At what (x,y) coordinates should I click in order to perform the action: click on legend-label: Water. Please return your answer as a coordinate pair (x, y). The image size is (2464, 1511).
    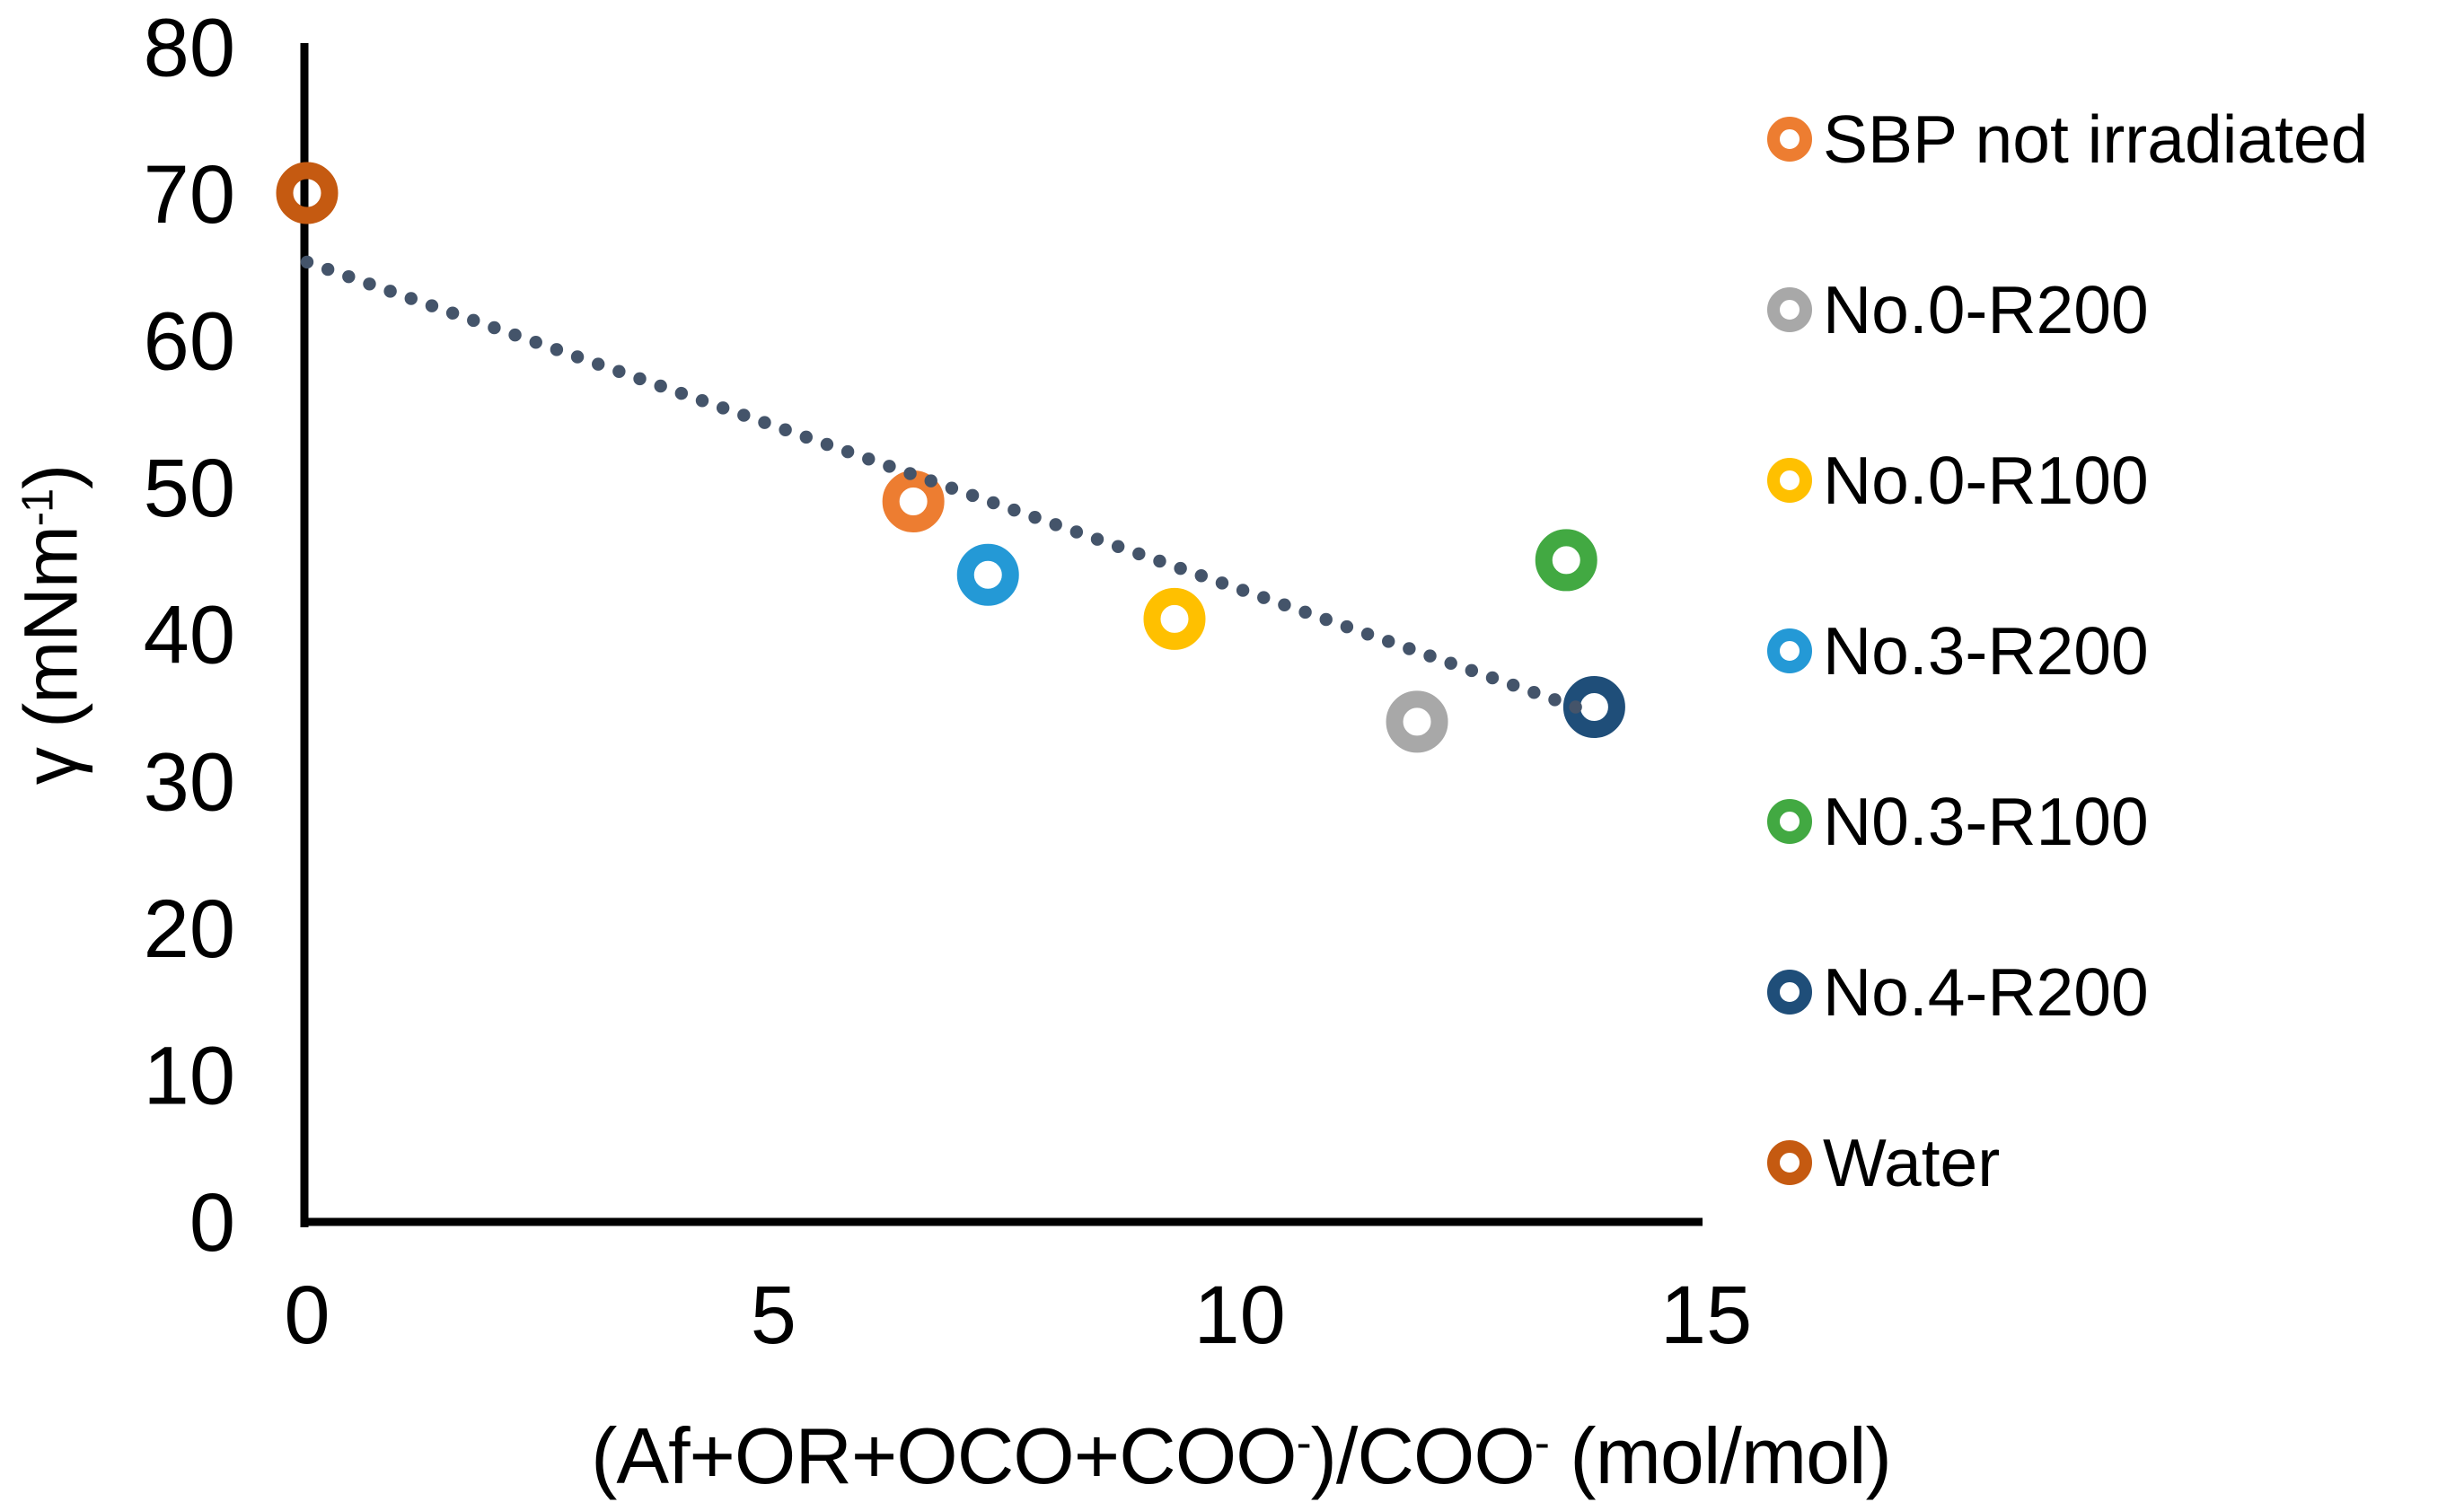
    Looking at the image, I should click on (1912, 1162).